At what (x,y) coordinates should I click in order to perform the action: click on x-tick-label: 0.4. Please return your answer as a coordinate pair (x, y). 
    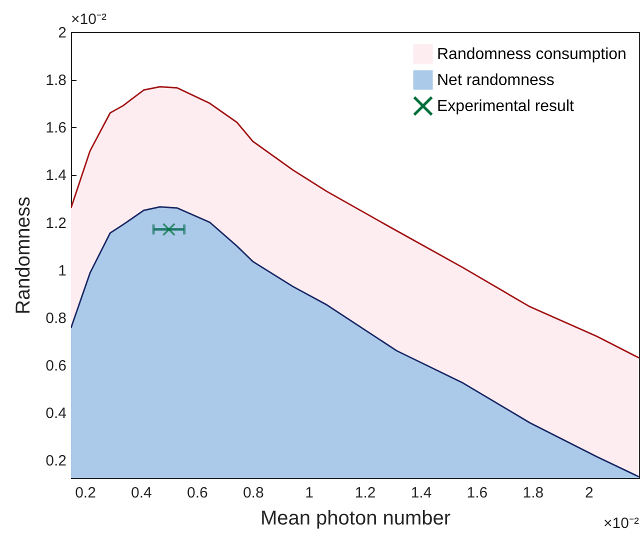
    Looking at the image, I should click on (141, 493).